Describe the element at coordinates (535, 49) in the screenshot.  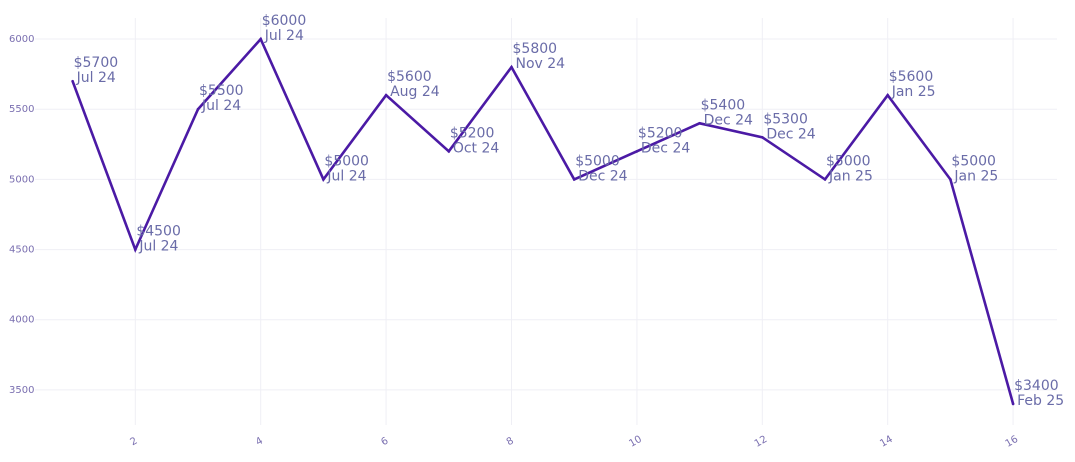
I see `data-value-label: $5800` at that location.